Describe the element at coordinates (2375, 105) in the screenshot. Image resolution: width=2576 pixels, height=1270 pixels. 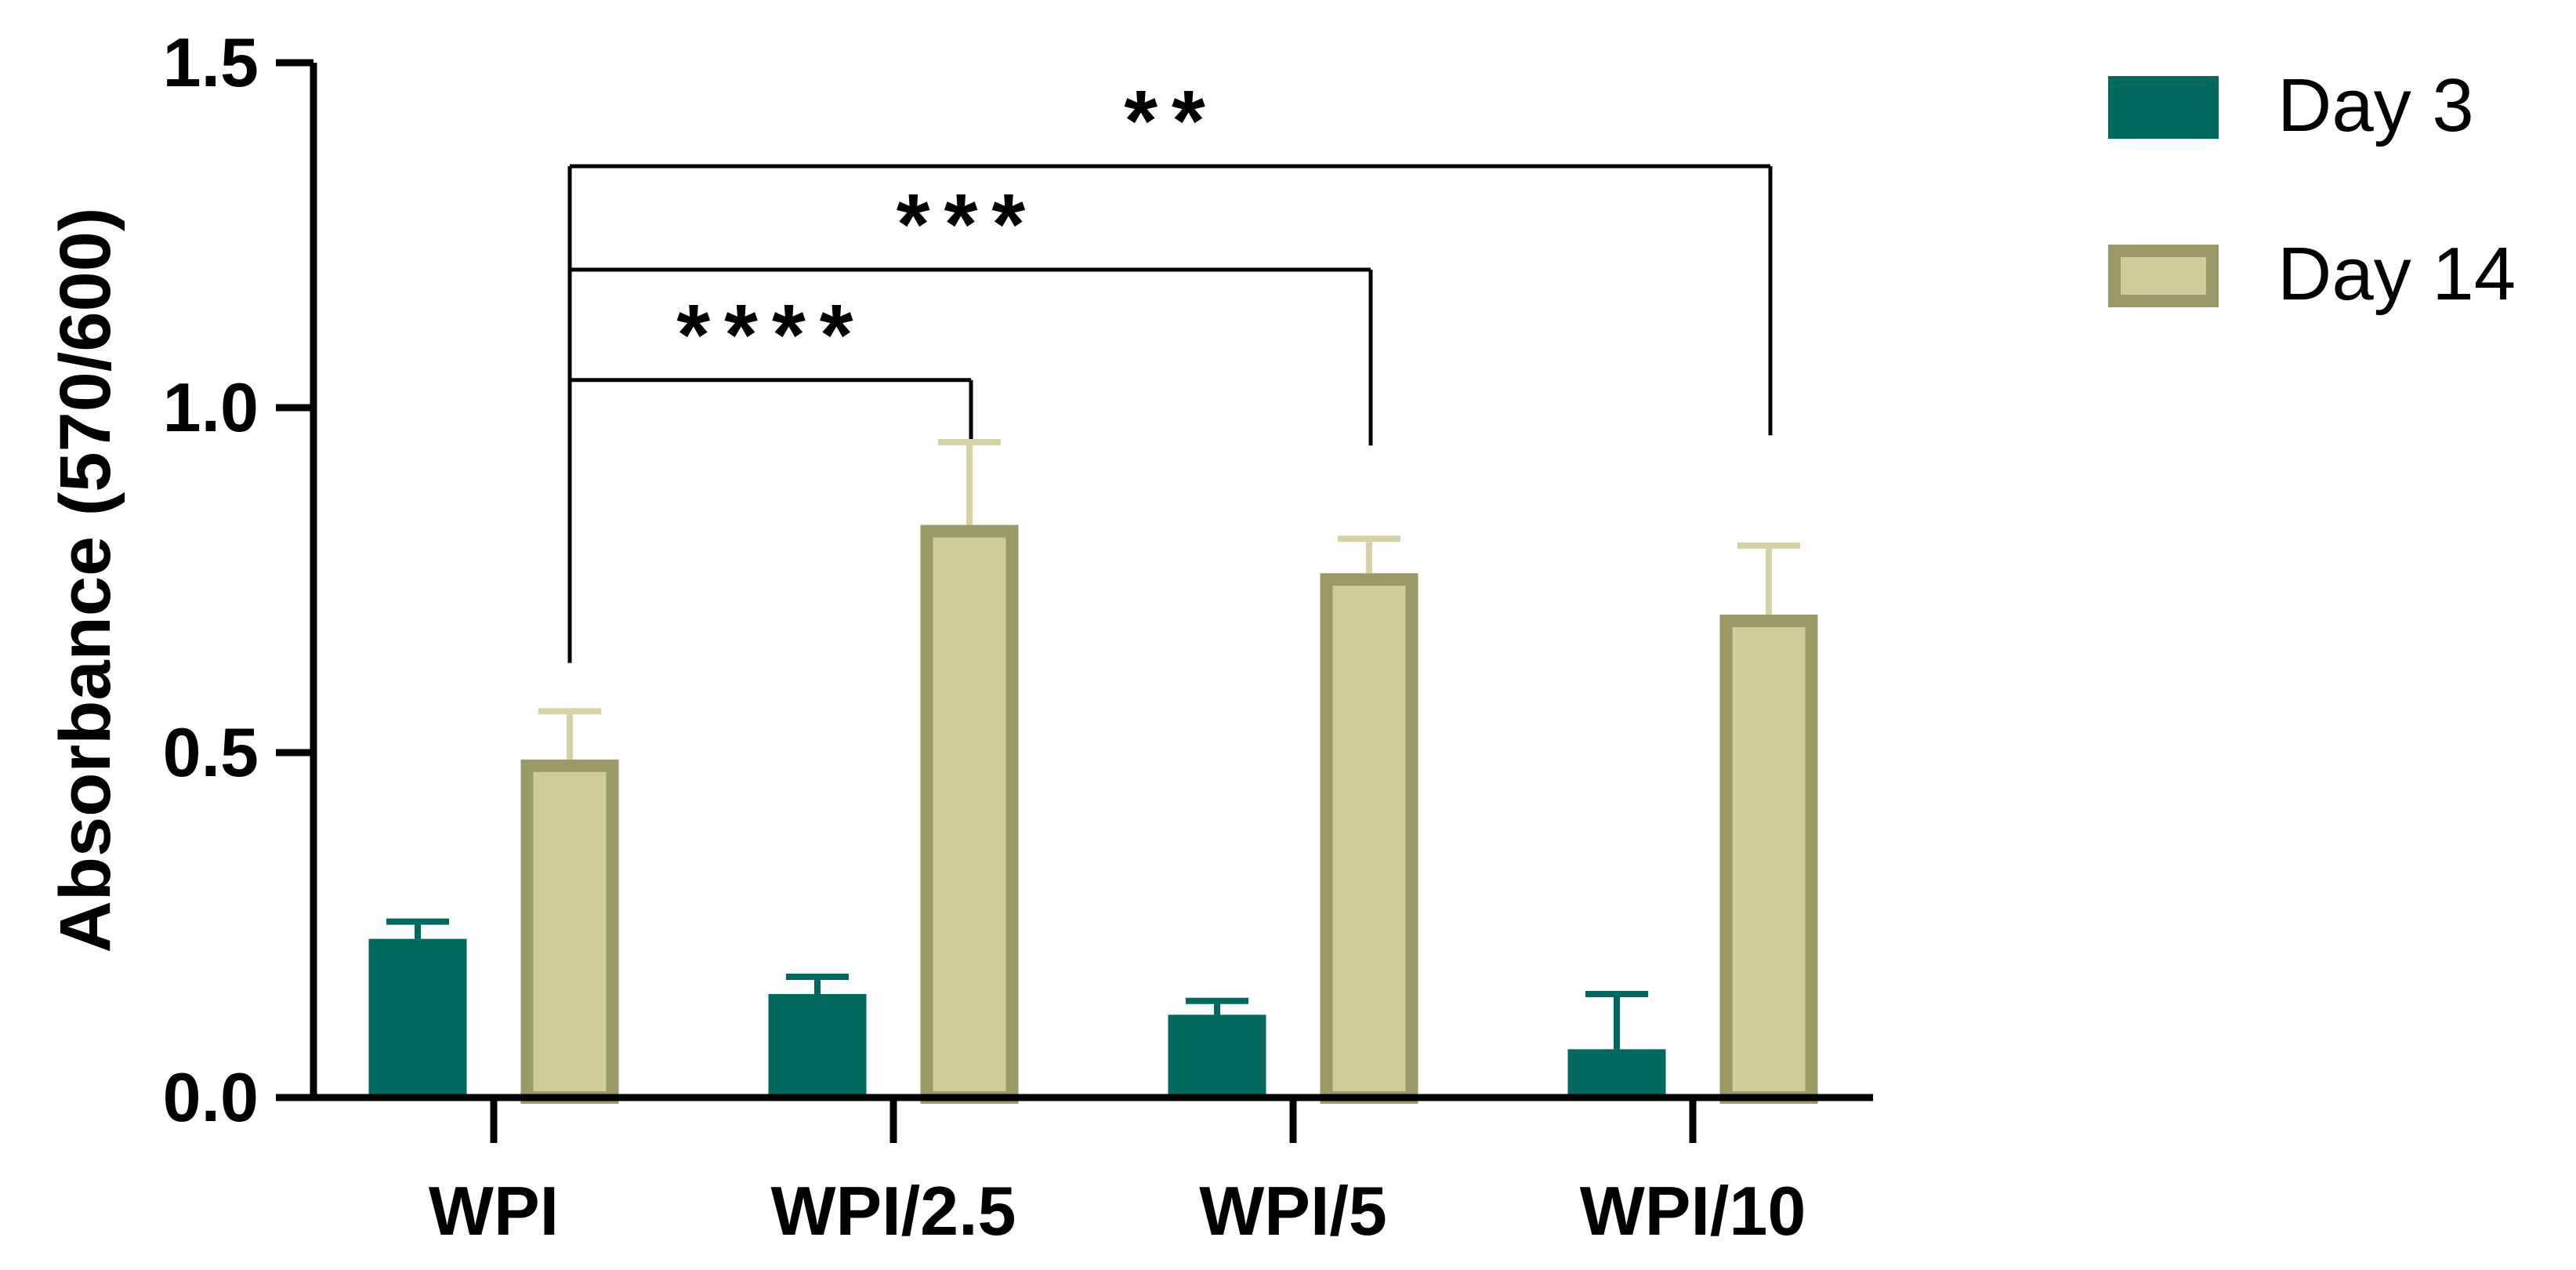
I see `legend-label: Day 3` at that location.